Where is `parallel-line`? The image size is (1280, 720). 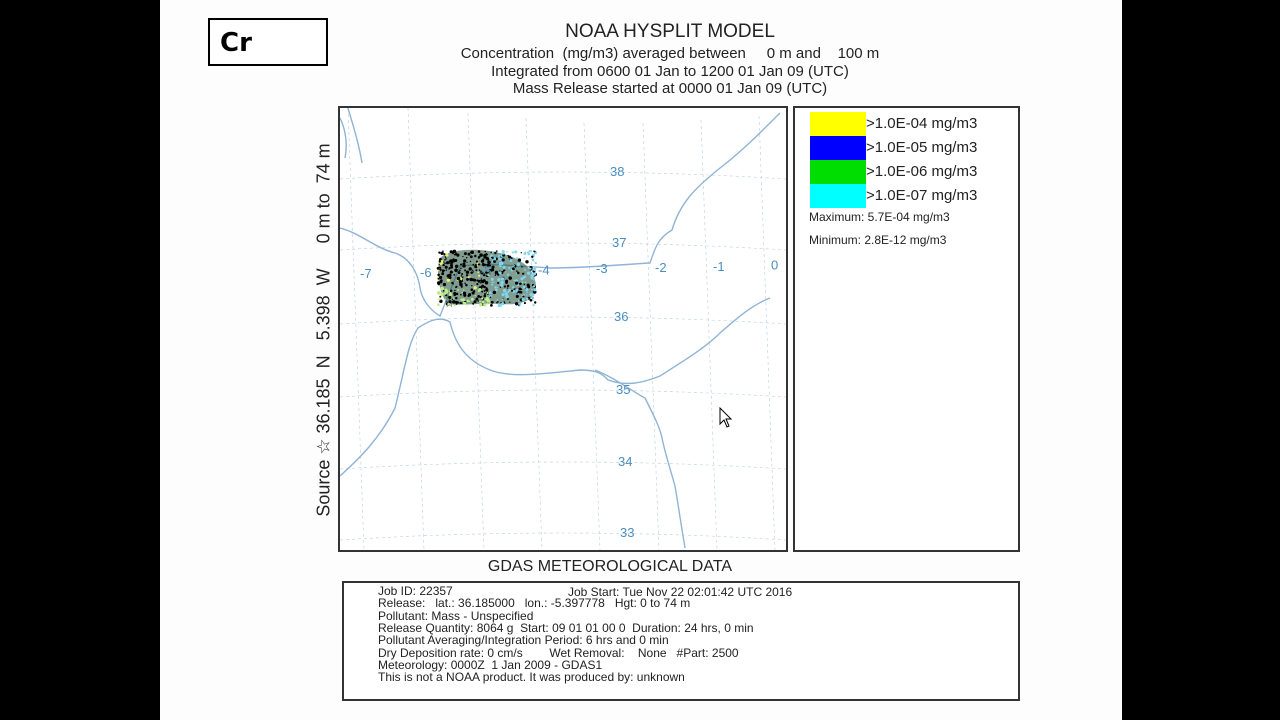
parallel-line is located at coordinates (563, 175).